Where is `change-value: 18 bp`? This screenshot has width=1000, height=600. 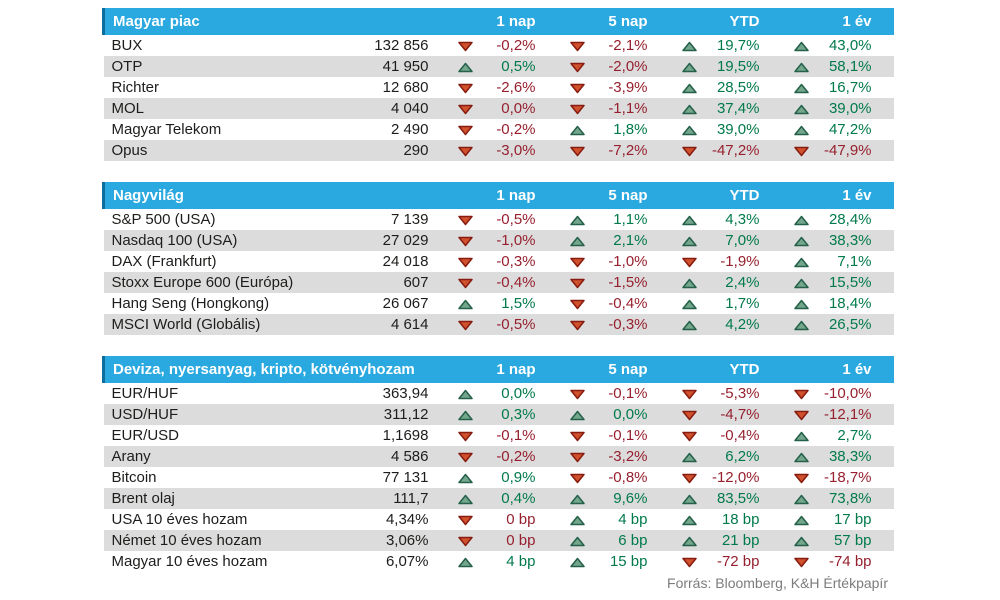 change-value: 18 bp is located at coordinates (740, 519).